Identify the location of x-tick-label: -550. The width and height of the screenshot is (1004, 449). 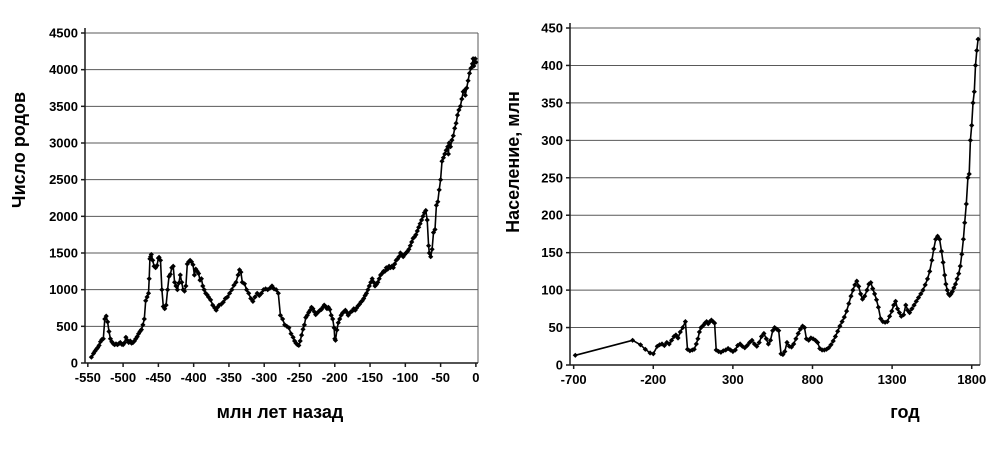
(88, 377).